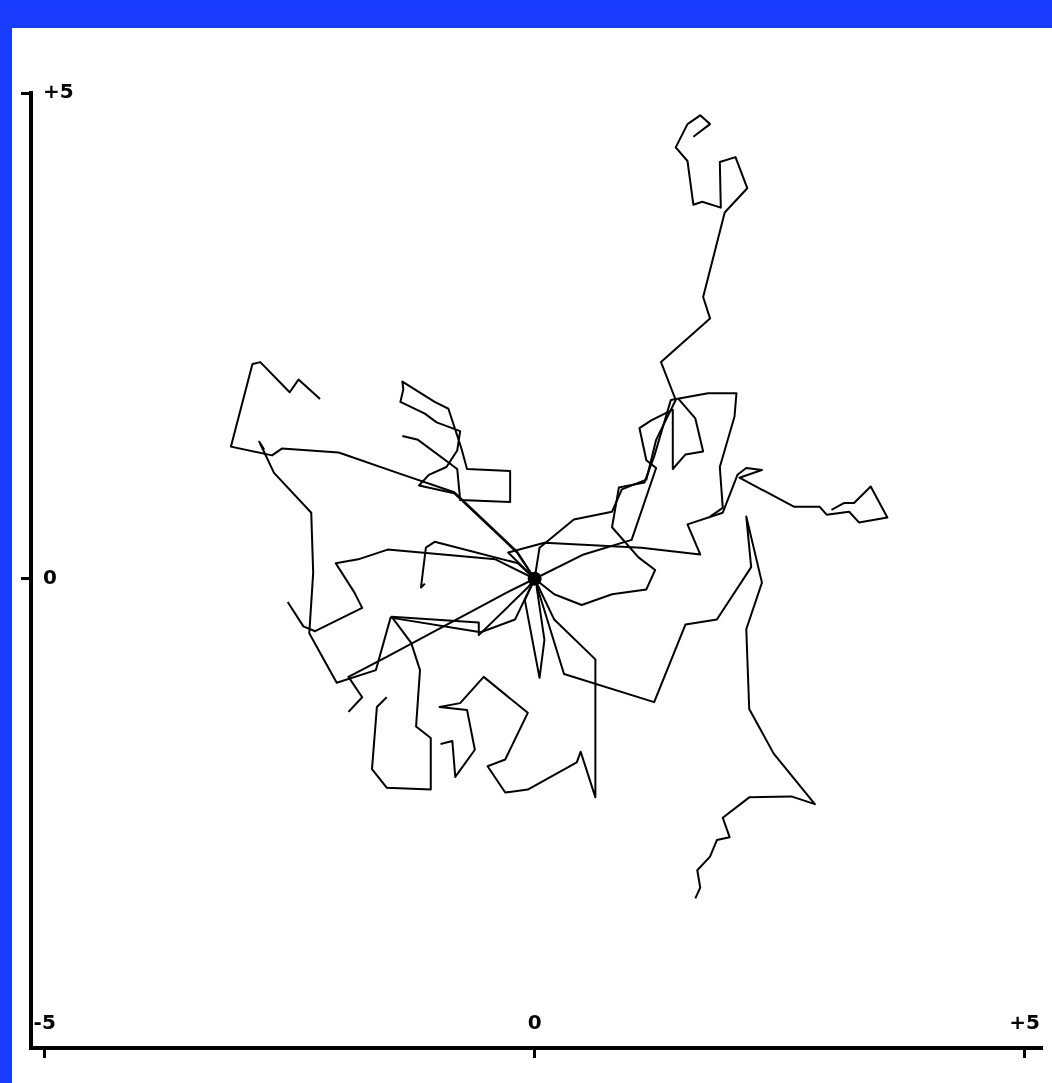 This screenshot has height=1083, width=1052. Describe the element at coordinates (1024, 1022) in the screenshot. I see `x-tick-label: +5` at that location.